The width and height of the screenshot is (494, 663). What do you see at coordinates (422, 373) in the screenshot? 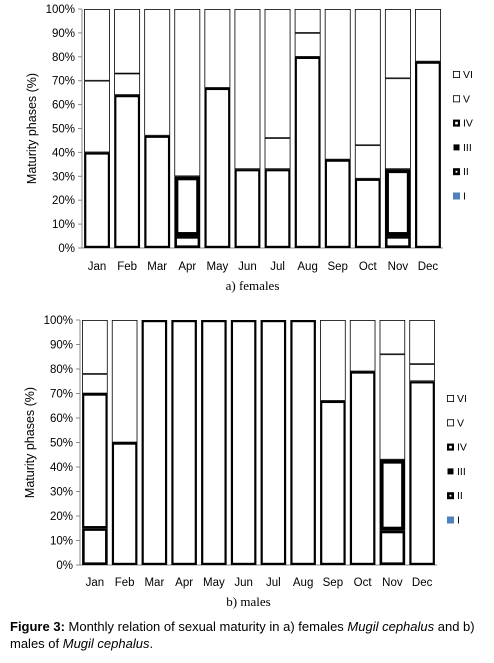
I see `males-bar-dec-phase-v` at bounding box center [422, 373].